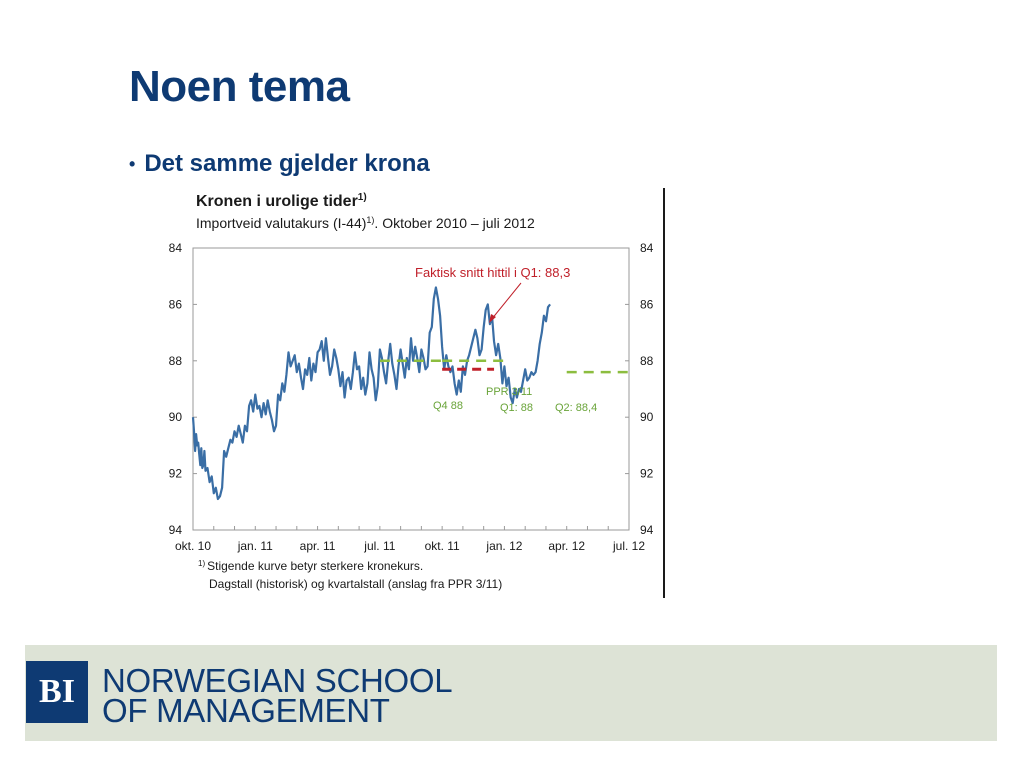  Describe the element at coordinates (176, 417) in the screenshot. I see `y-tick-left-90: 90` at that location.